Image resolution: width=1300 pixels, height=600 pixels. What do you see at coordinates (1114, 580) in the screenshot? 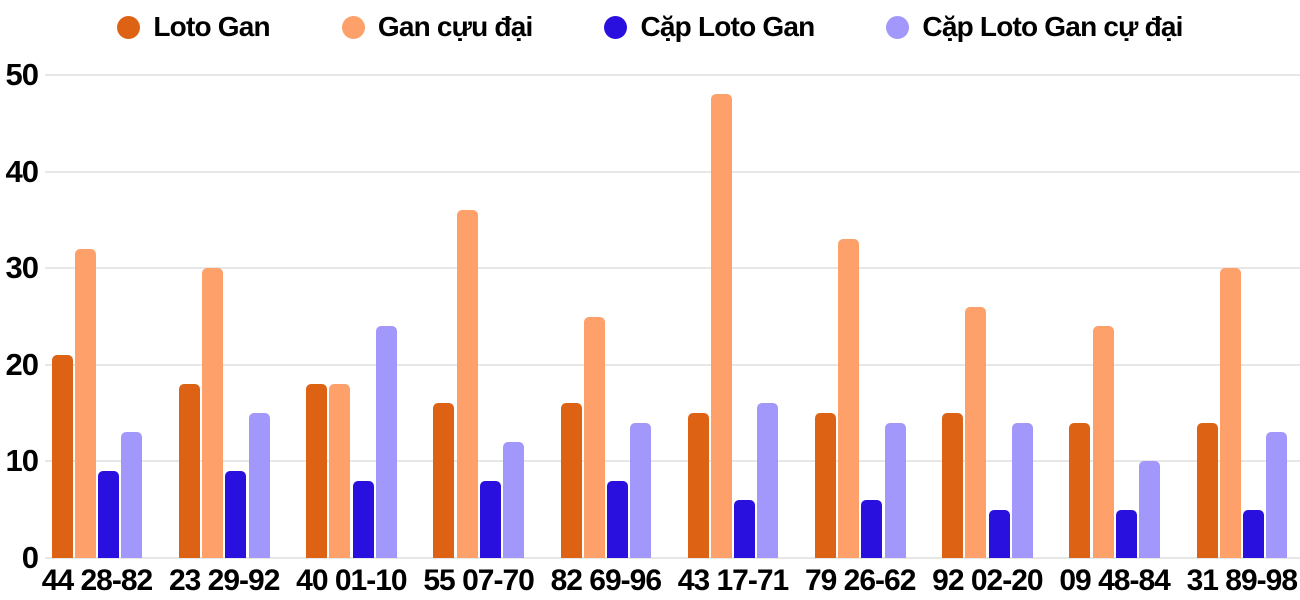
I see `x-axis-label: 09 48-84` at bounding box center [1114, 580].